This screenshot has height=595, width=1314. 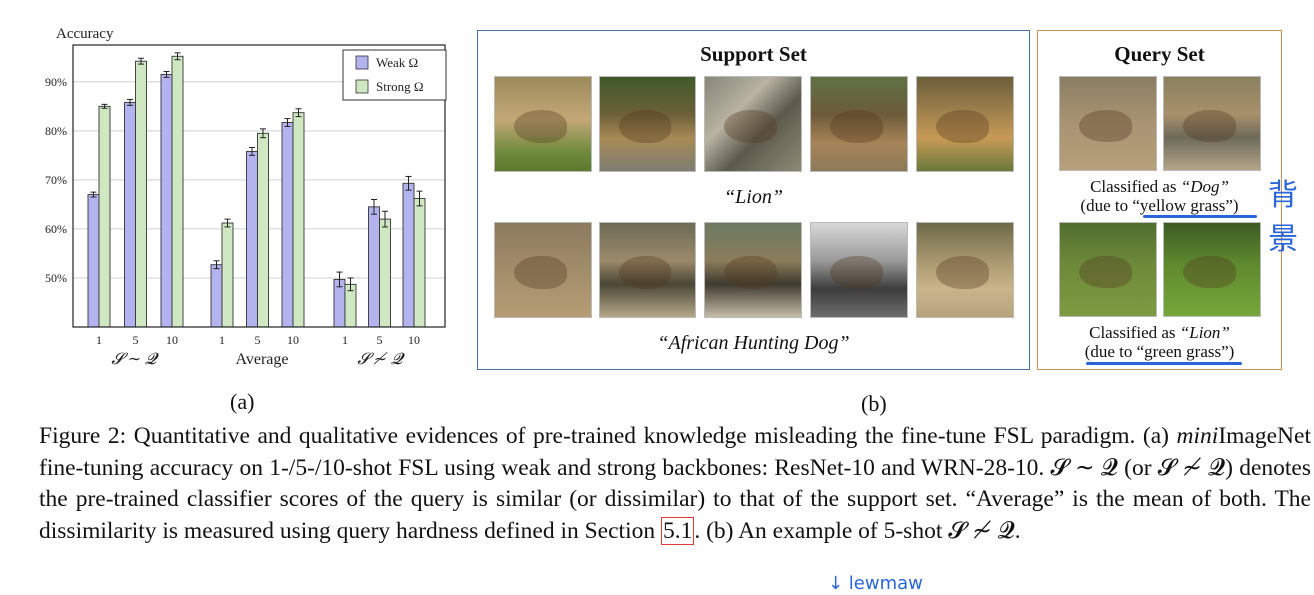 I want to click on group-label-average: Average, so click(x=262, y=359).